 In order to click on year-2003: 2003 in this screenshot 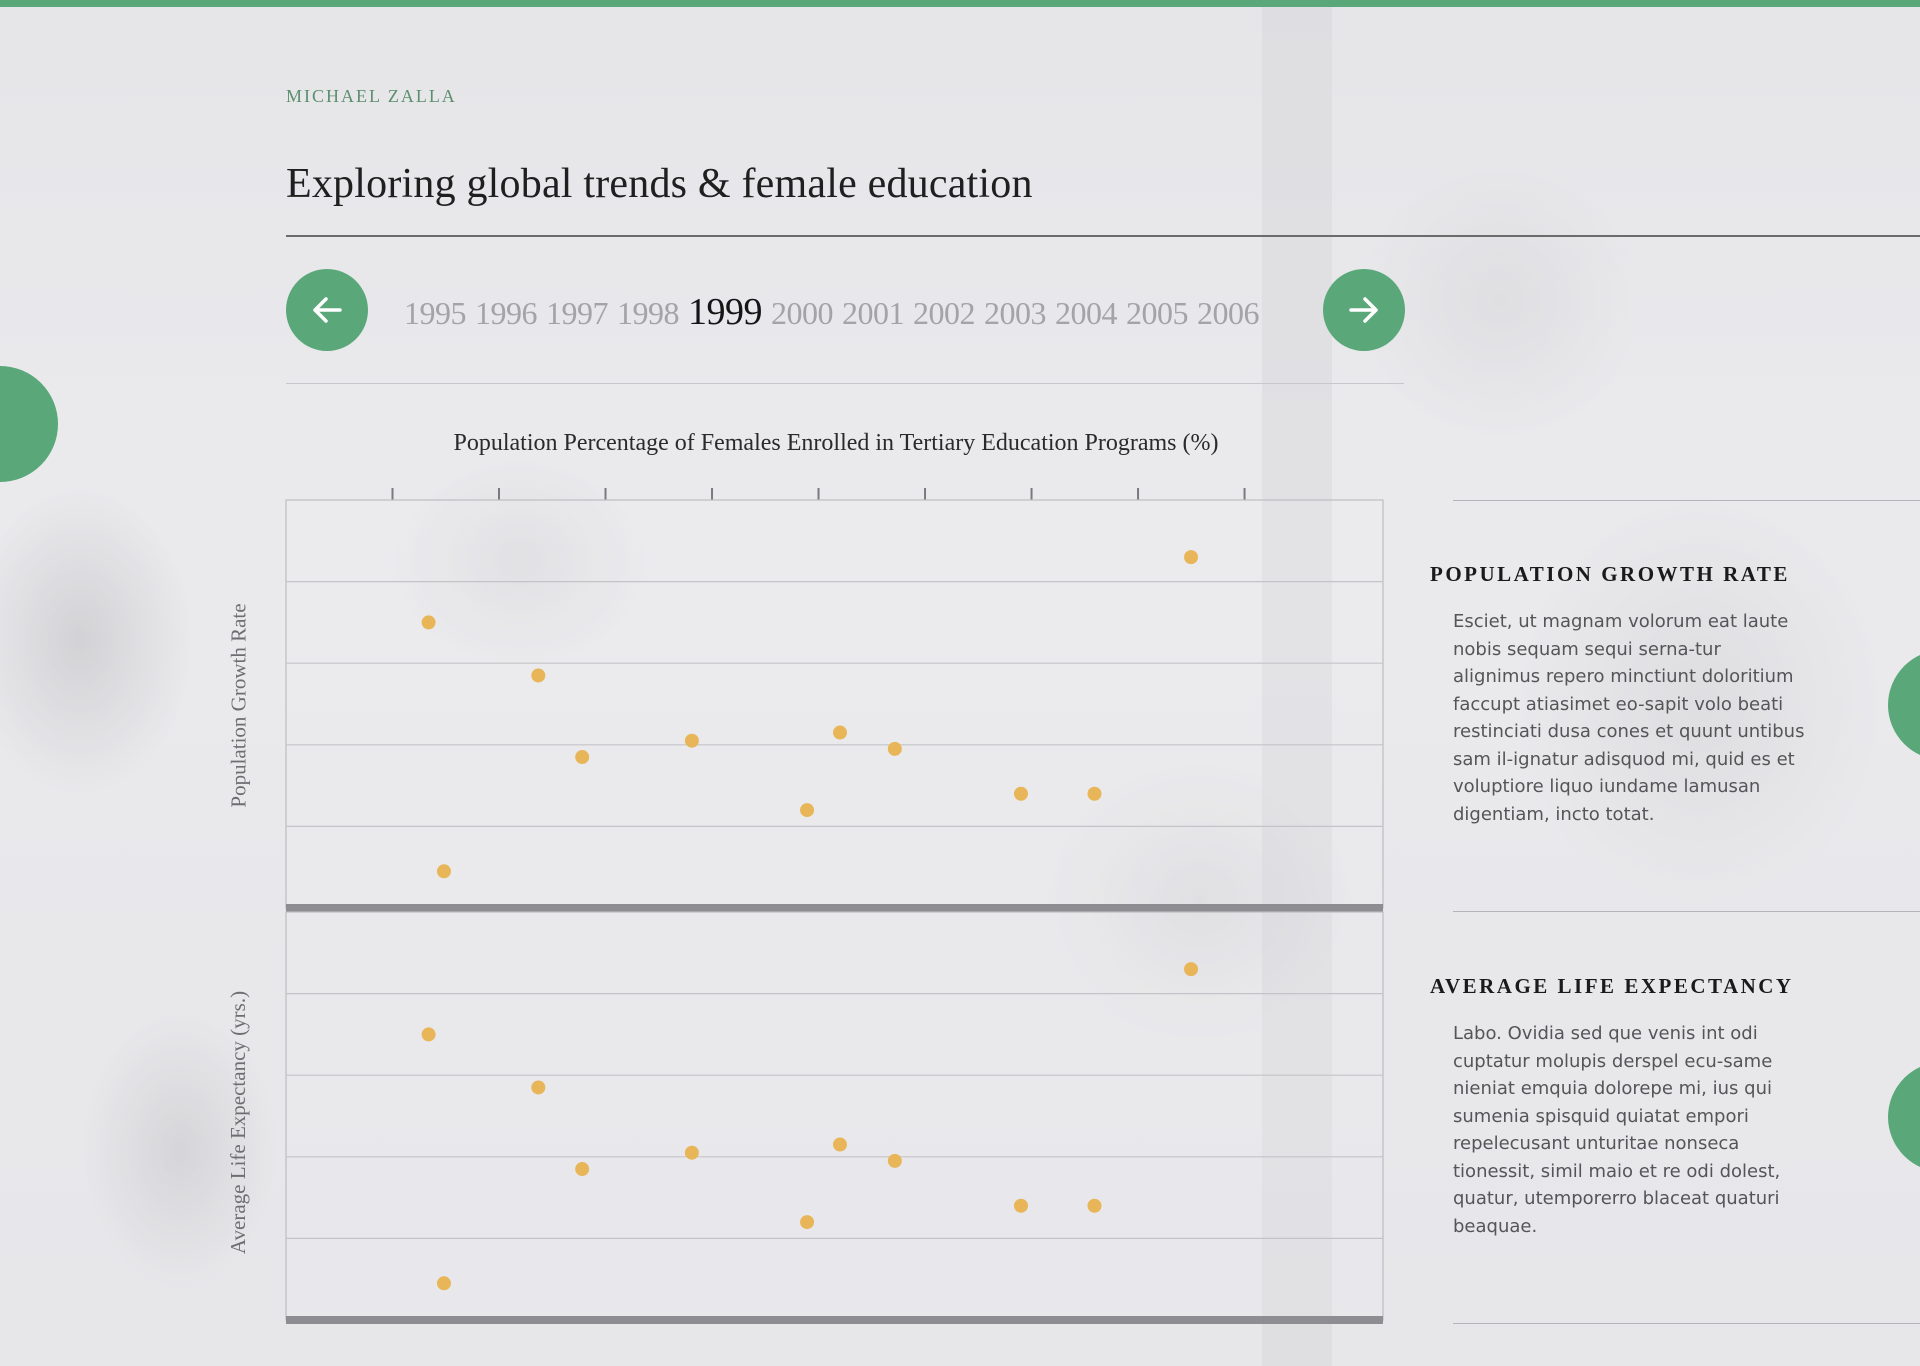, I will do `click(1015, 313)`.